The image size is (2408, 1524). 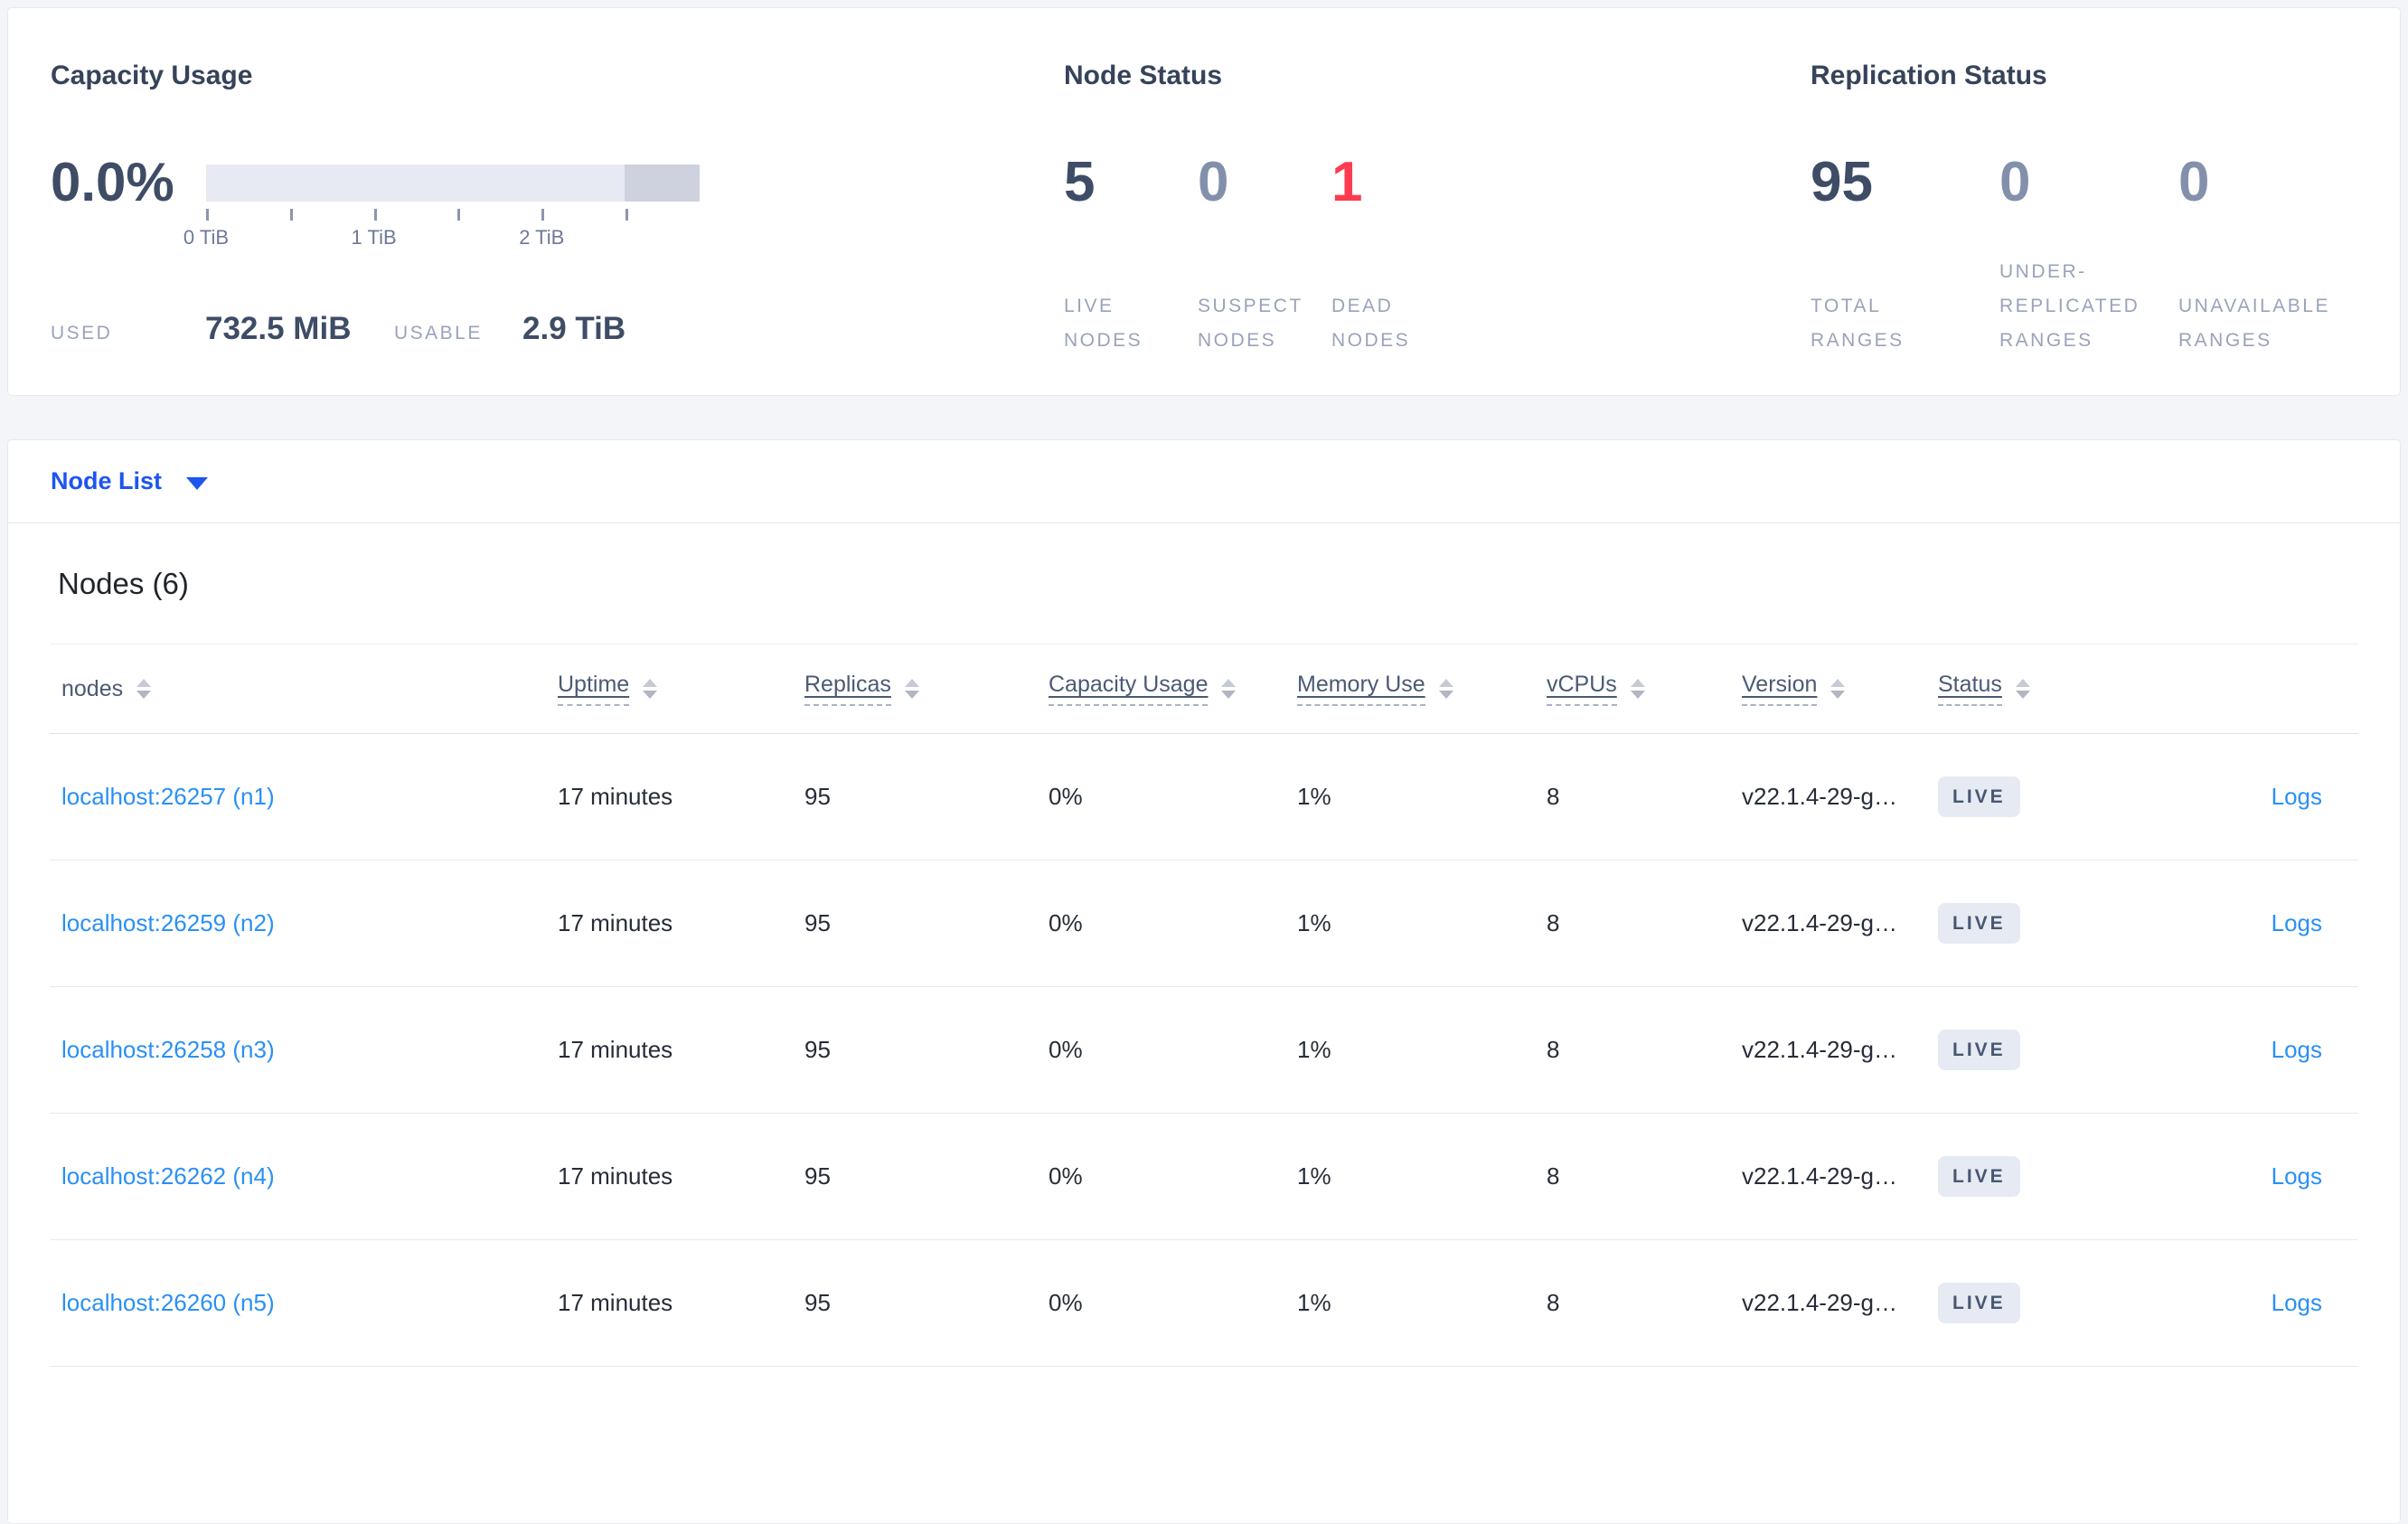 What do you see at coordinates (112, 182) in the screenshot?
I see `capacity-used-percent: 0.0%` at bounding box center [112, 182].